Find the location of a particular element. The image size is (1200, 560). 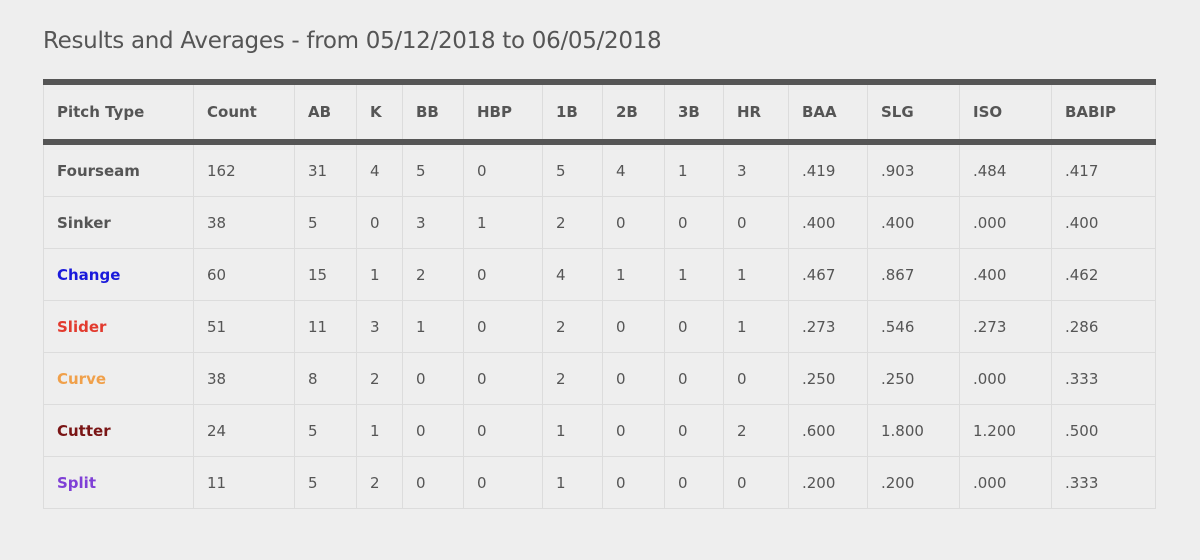

column-header-slg: SLG is located at coordinates (913, 112).